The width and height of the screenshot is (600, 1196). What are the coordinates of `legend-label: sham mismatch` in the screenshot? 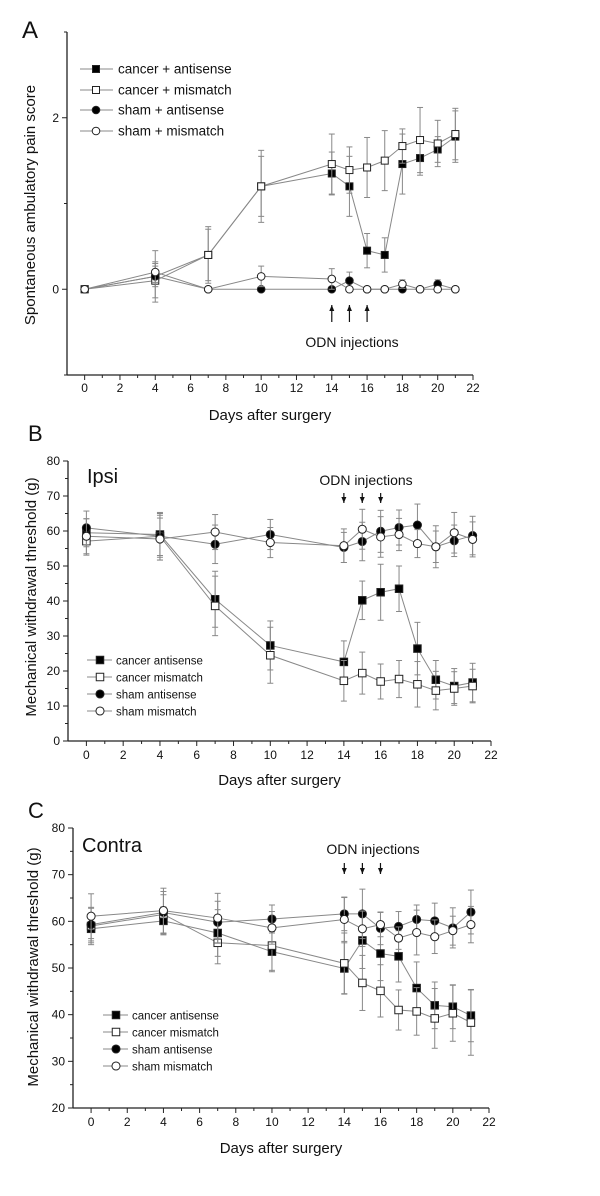 It's located at (156, 713).